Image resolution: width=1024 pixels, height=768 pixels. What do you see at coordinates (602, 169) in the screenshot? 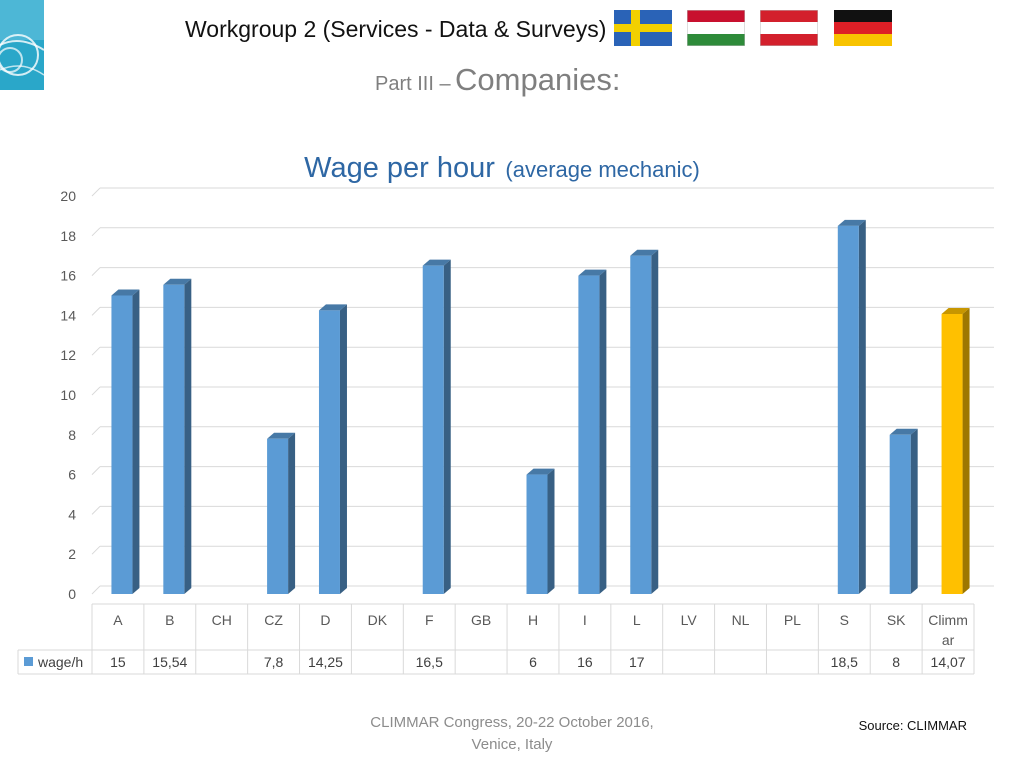
I see `chart-title-suffix: (average mechanic)` at bounding box center [602, 169].